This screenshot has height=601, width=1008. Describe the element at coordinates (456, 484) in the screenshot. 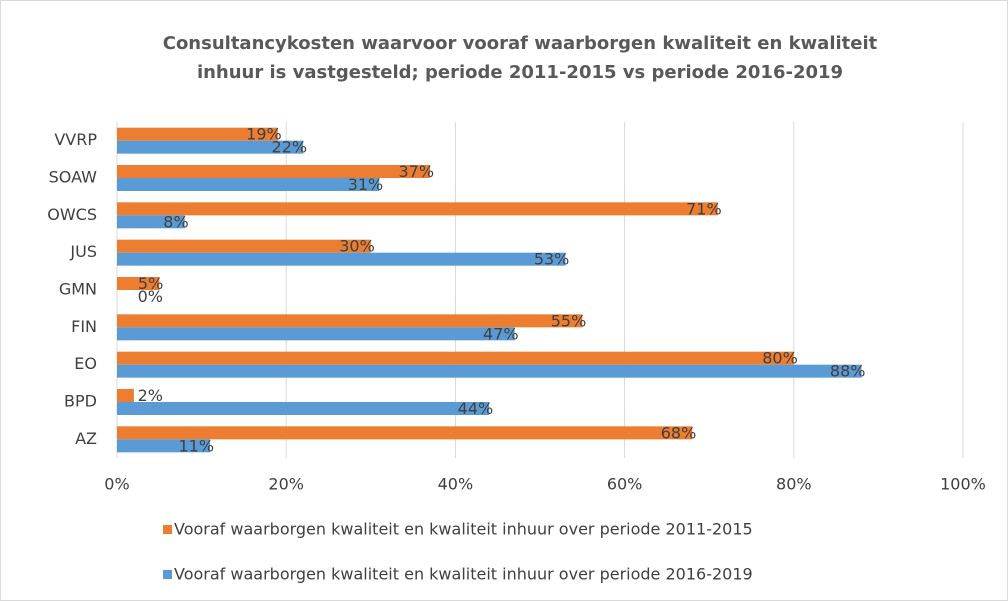

I see `x-tick-label: 40%` at that location.